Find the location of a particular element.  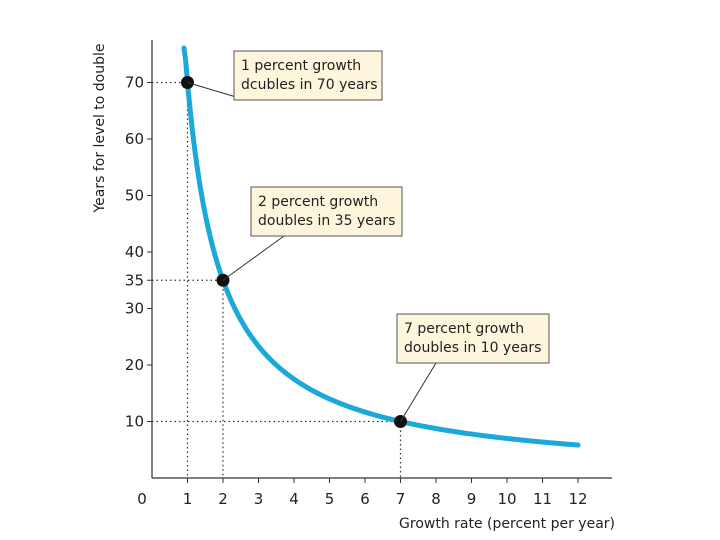

x-tick-label: 11 is located at coordinates (542, 499).